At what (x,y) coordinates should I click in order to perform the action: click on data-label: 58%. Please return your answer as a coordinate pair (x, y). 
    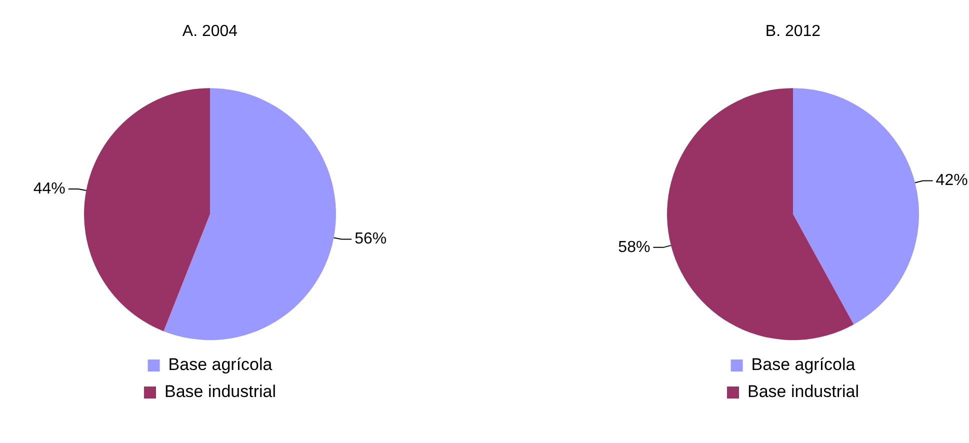
    Looking at the image, I should click on (634, 247).